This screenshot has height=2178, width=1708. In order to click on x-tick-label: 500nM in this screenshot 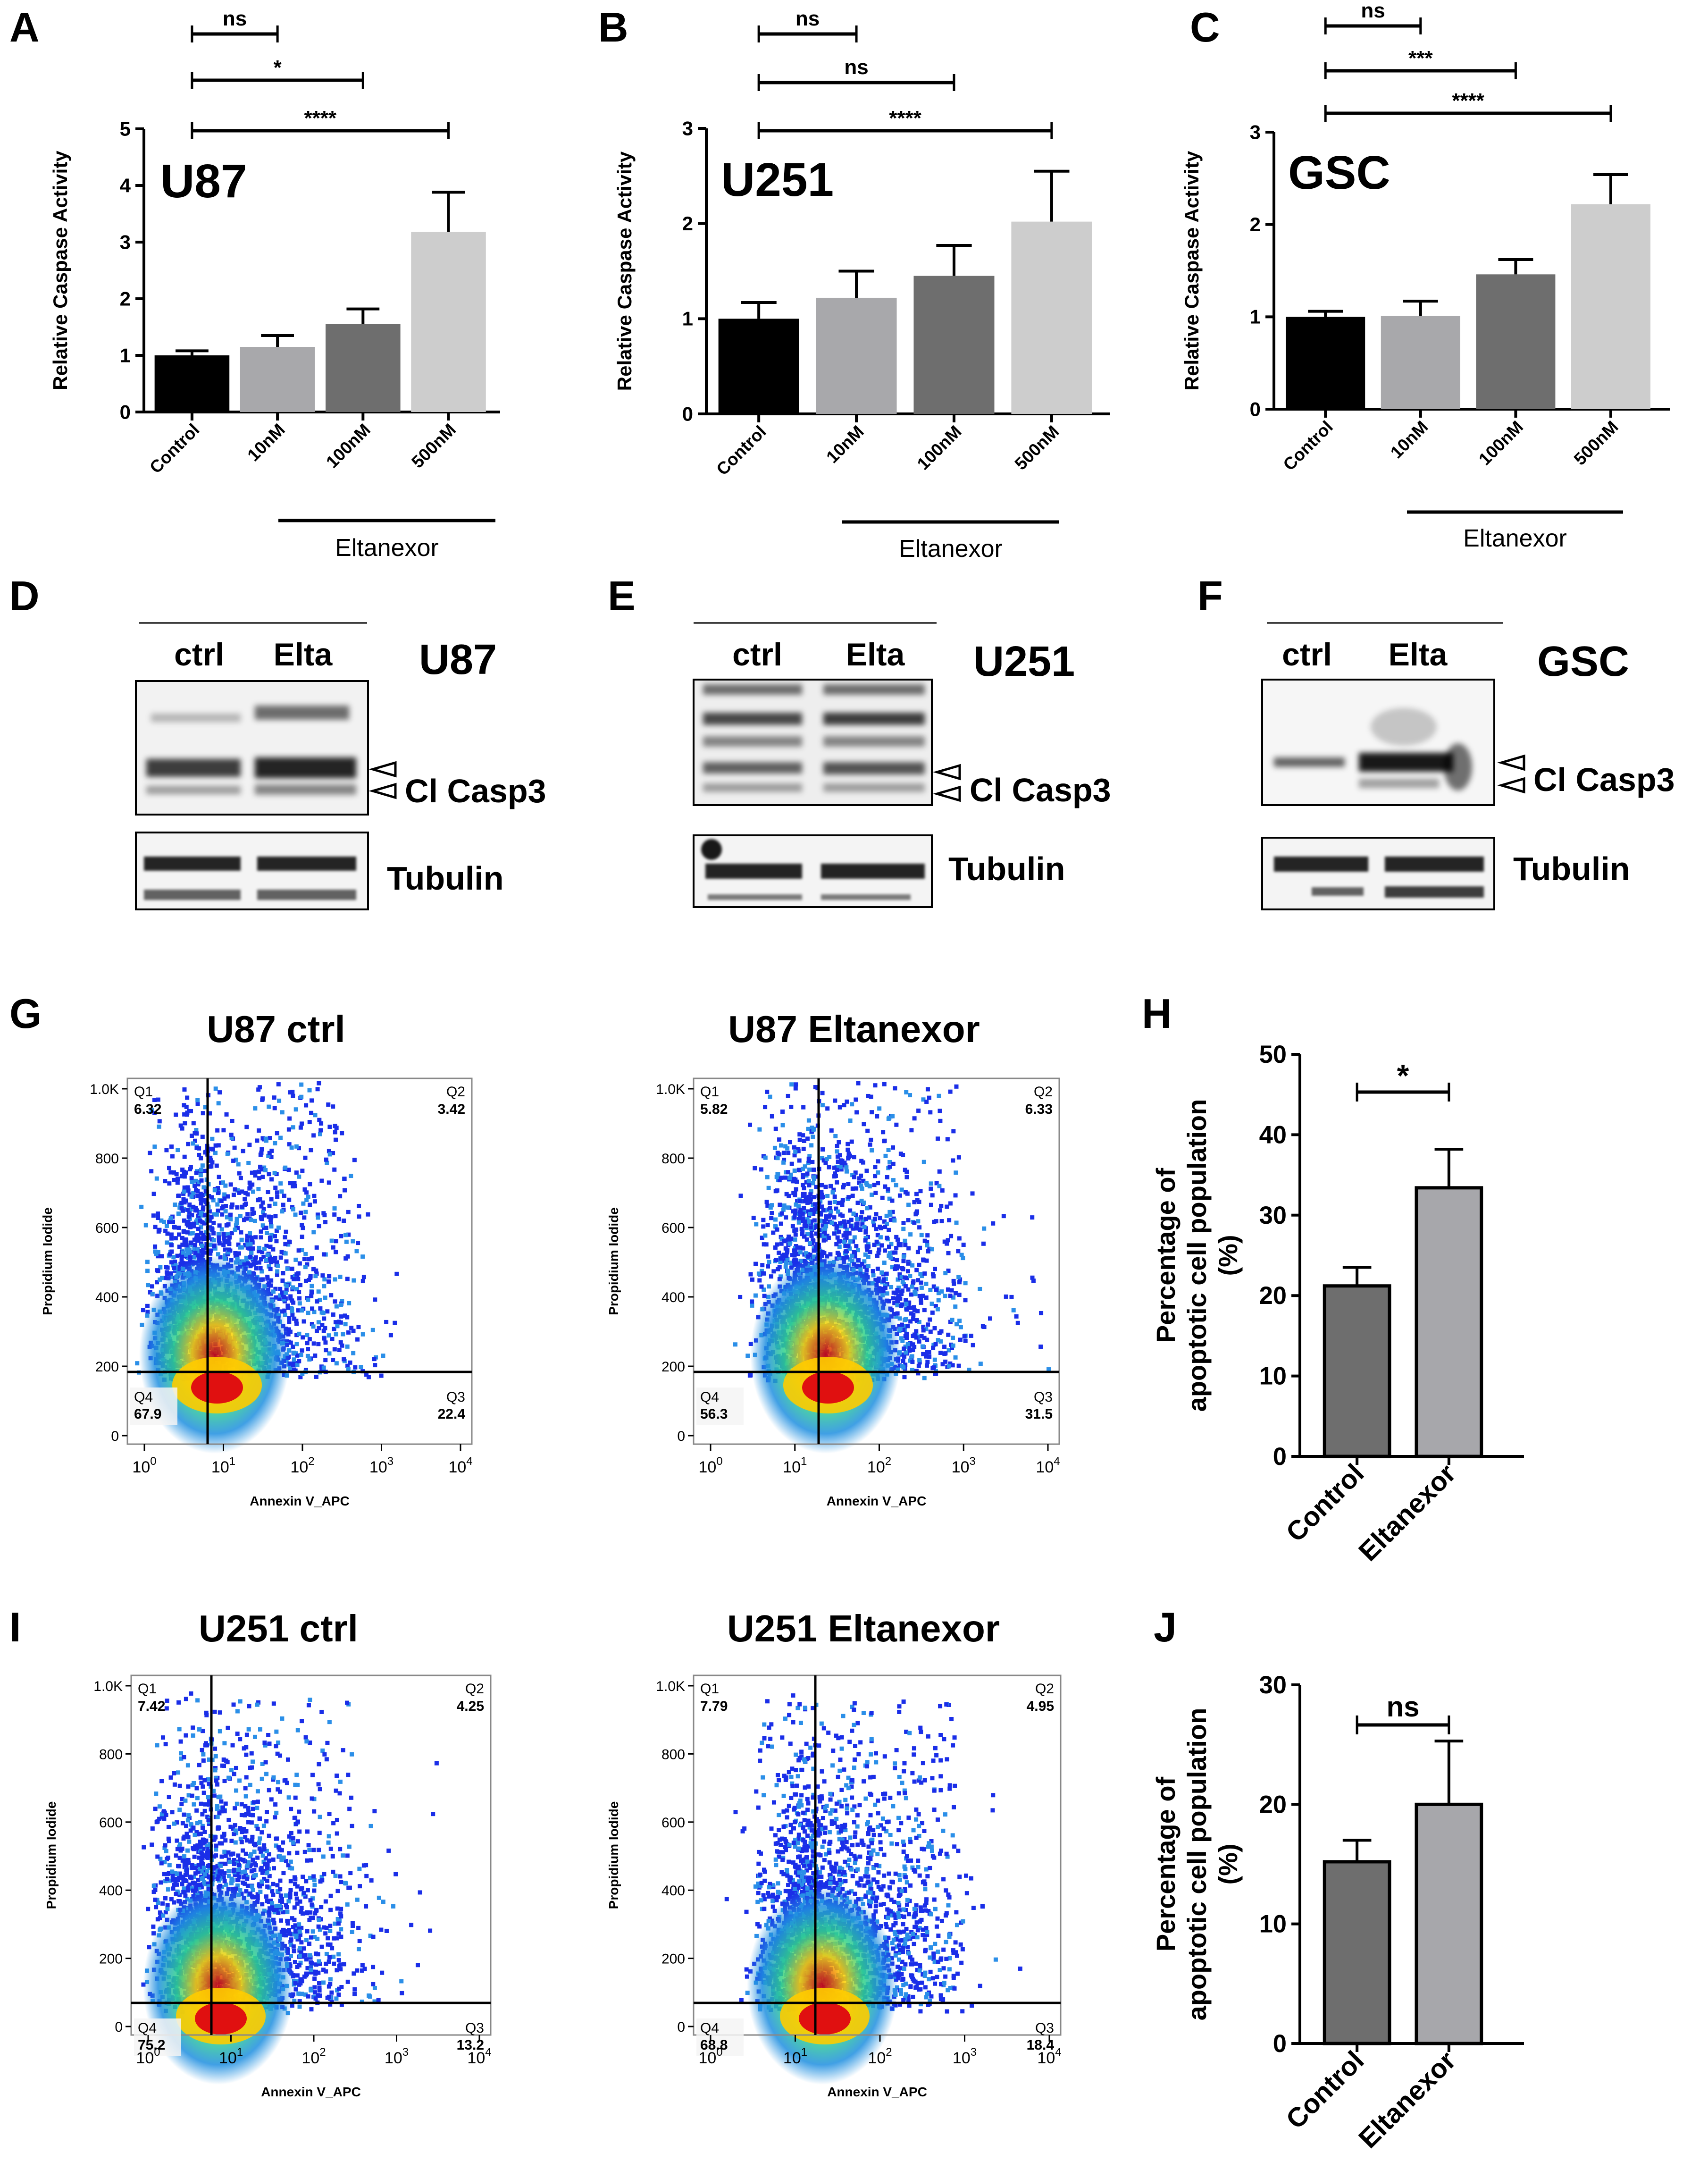, I will do `click(1037, 448)`.